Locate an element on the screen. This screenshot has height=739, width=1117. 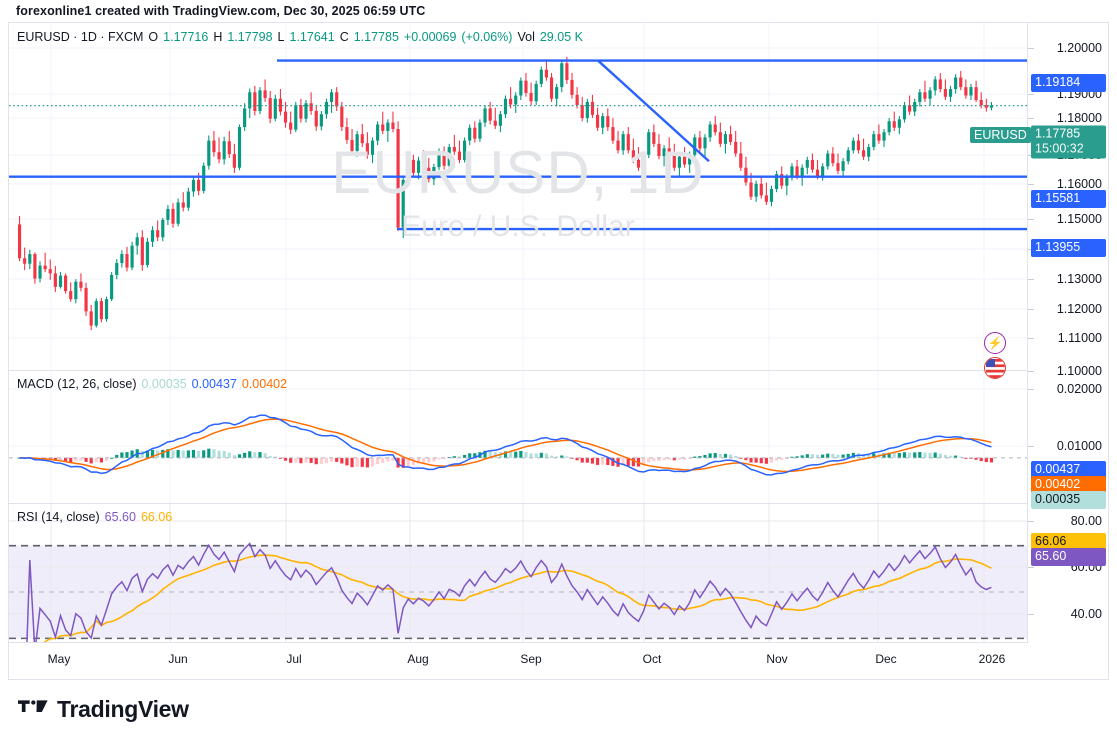
rsi-value-badge: 66.06 is located at coordinates (1068, 542).